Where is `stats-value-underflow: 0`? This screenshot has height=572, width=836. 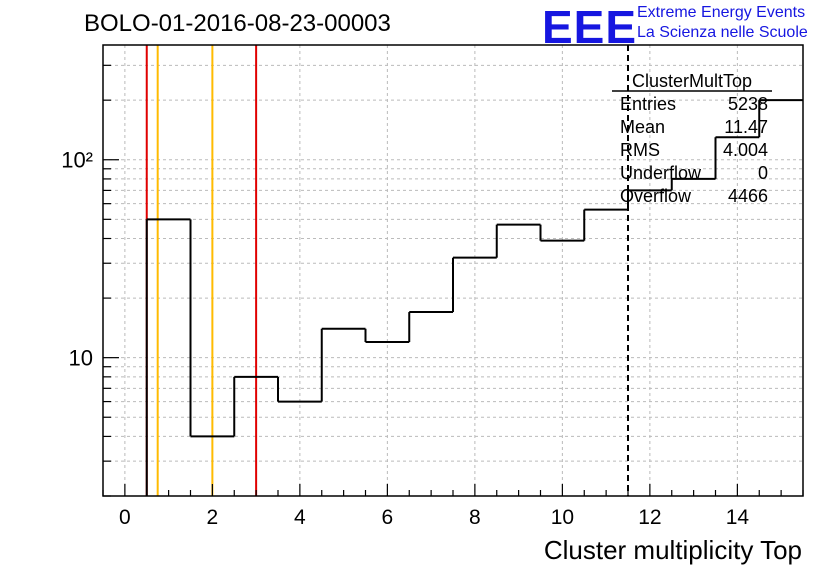 stats-value-underflow: 0 is located at coordinates (763, 173).